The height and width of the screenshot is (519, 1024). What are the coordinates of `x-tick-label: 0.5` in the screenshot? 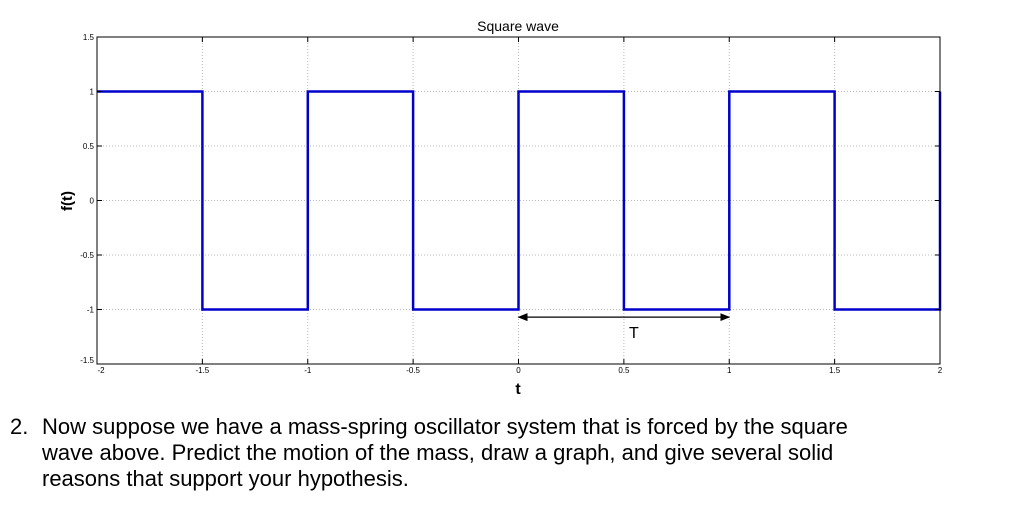 It's located at (624, 370).